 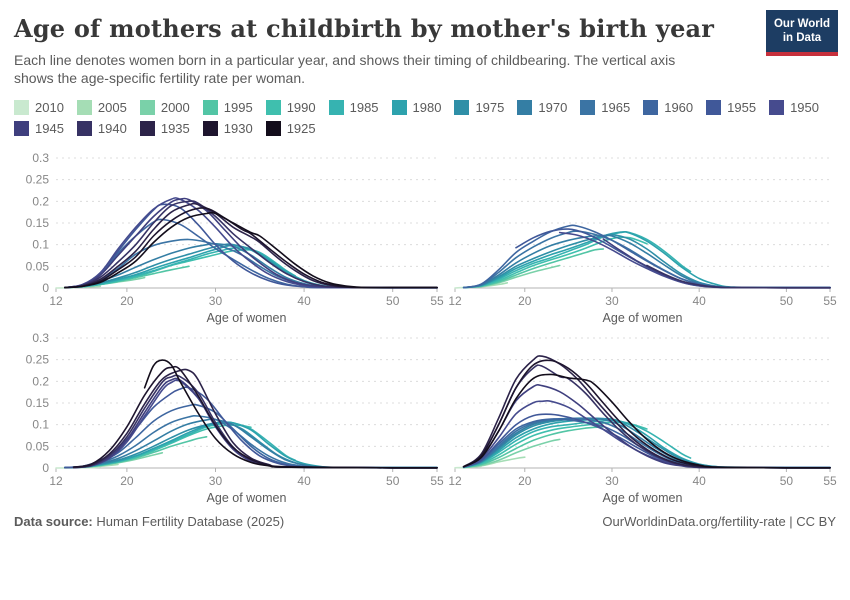 I want to click on legend-item-1930: 1930, so click(x=227, y=128).